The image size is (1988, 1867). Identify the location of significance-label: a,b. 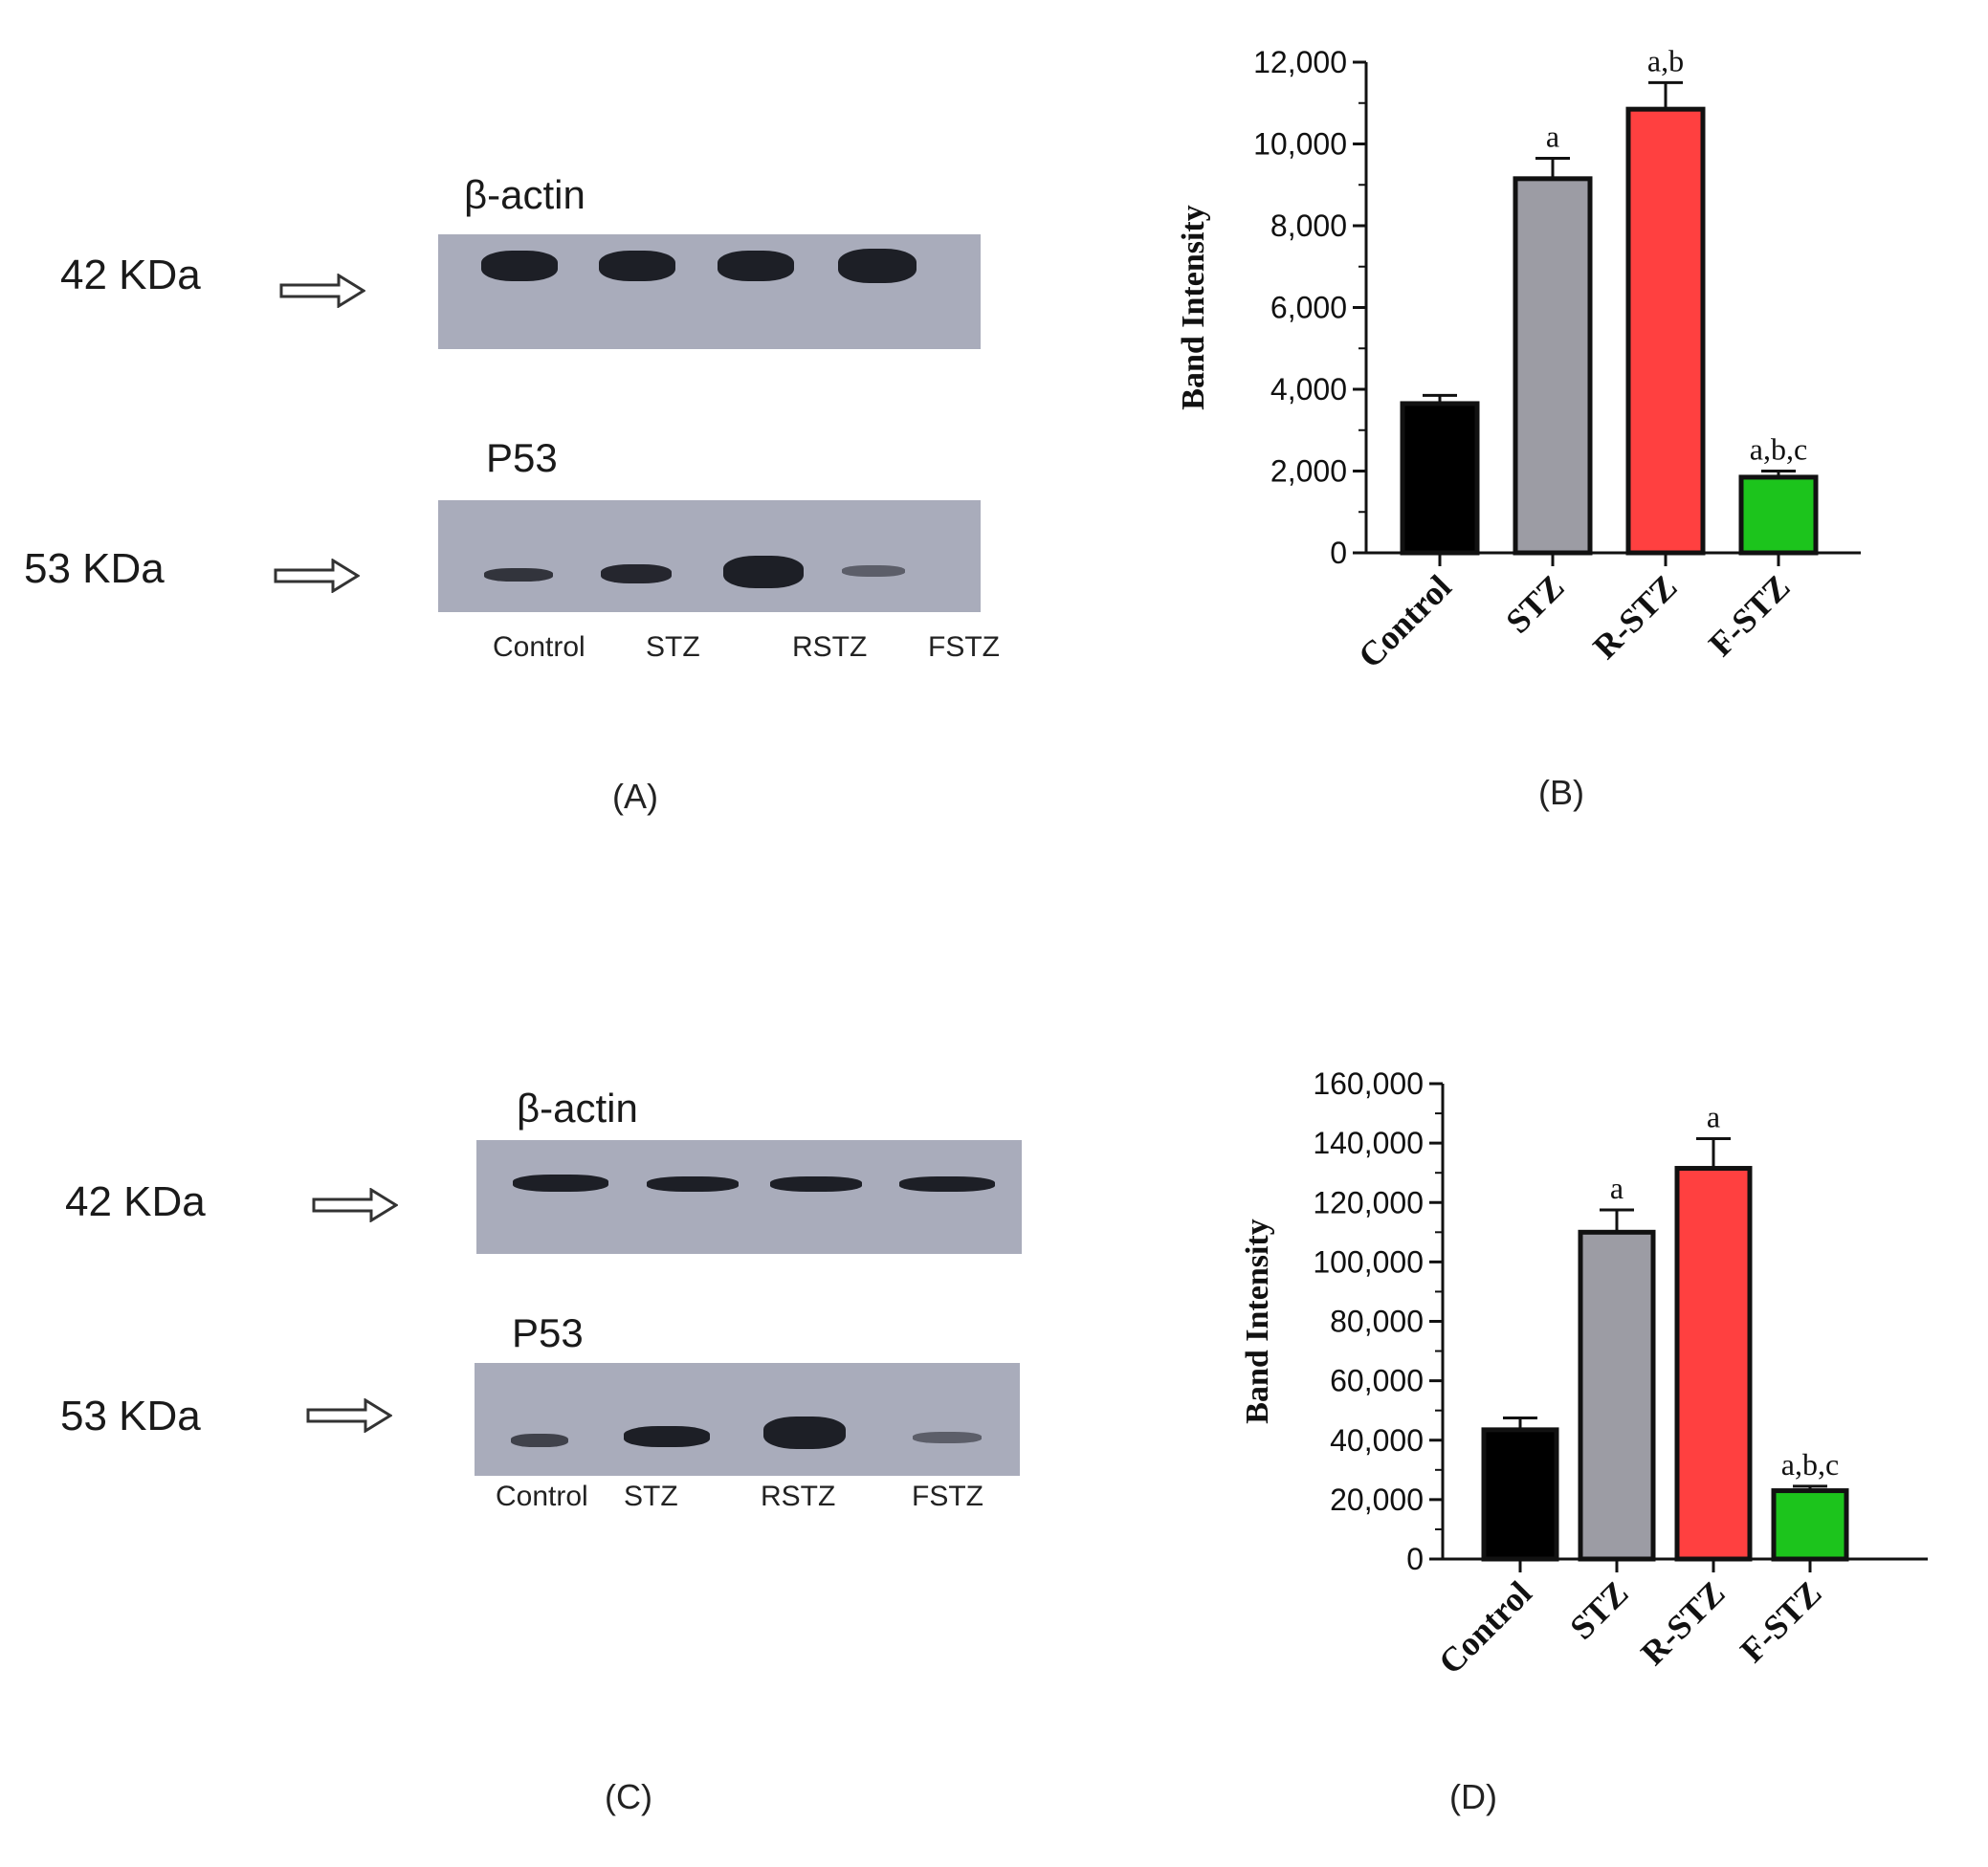
(1665, 60).